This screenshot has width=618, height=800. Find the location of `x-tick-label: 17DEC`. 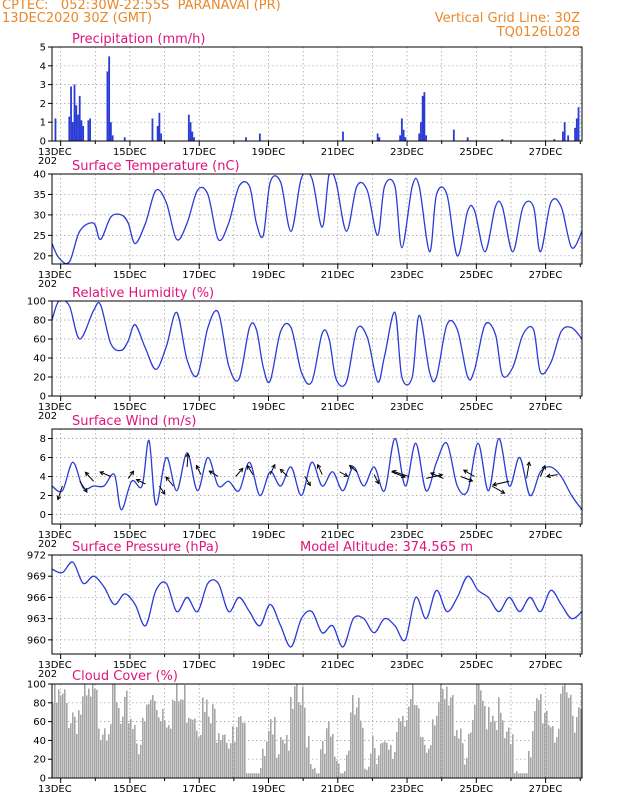

x-tick-label: 17DEC is located at coordinates (199, 789).